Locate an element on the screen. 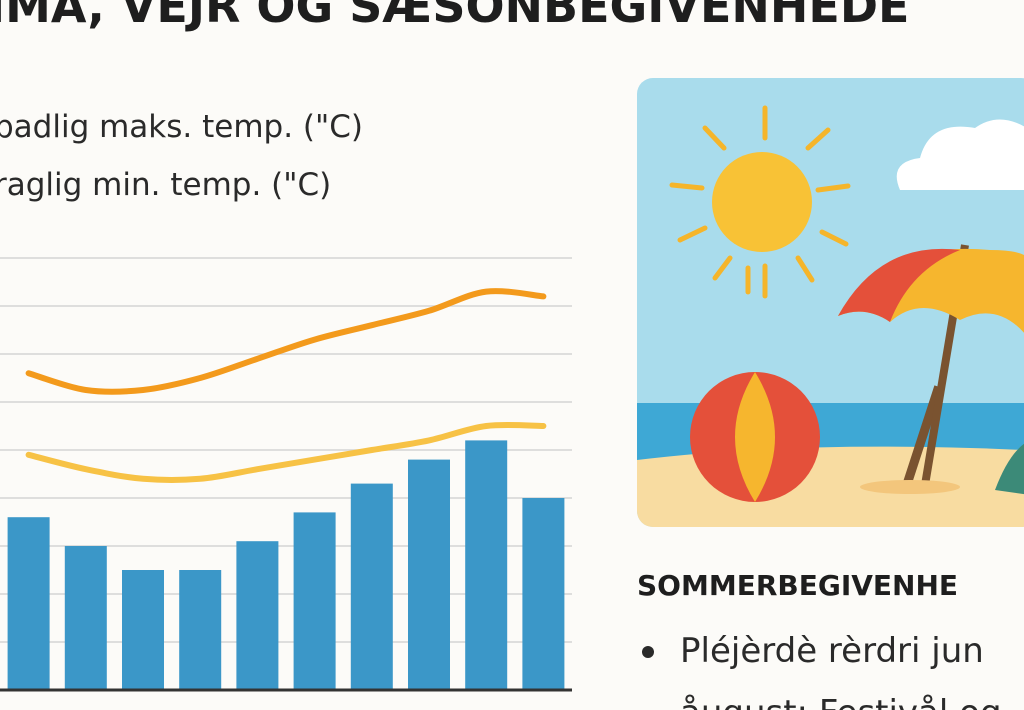  legend-entry: badlig maks. temp. ("C) is located at coordinates (181, 127).